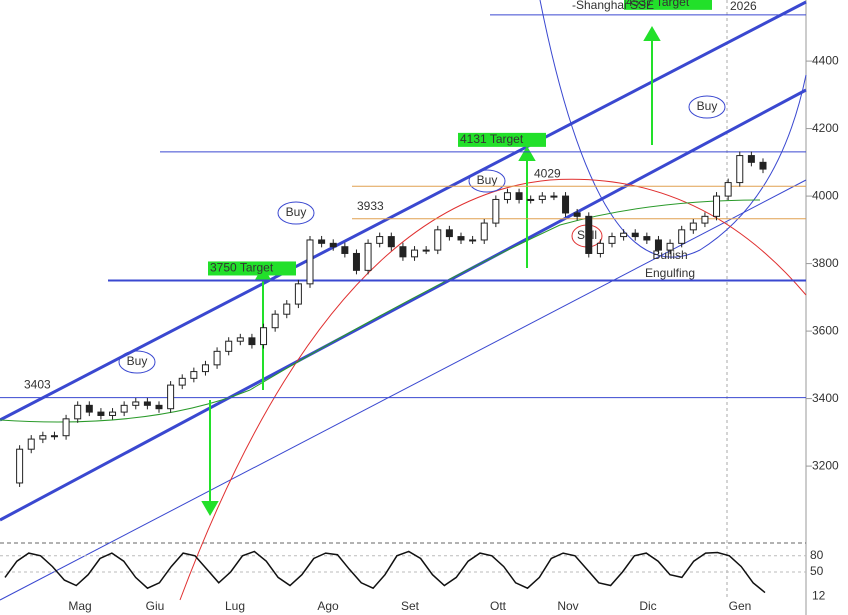 The height and width of the screenshot is (615, 848). What do you see at coordinates (37, 385) in the screenshot?
I see `level-label: 3403` at bounding box center [37, 385].